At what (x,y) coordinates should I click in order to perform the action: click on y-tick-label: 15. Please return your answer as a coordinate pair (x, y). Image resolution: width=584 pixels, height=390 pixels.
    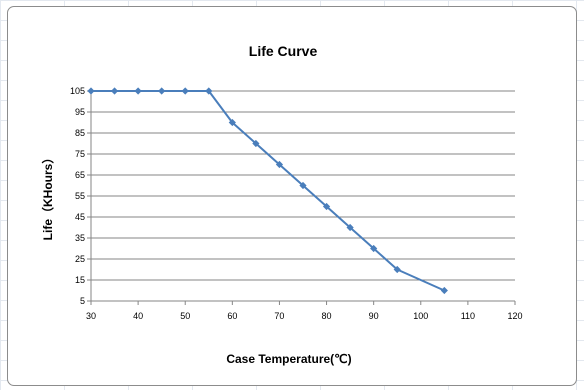
    Looking at the image, I should click on (80, 280).